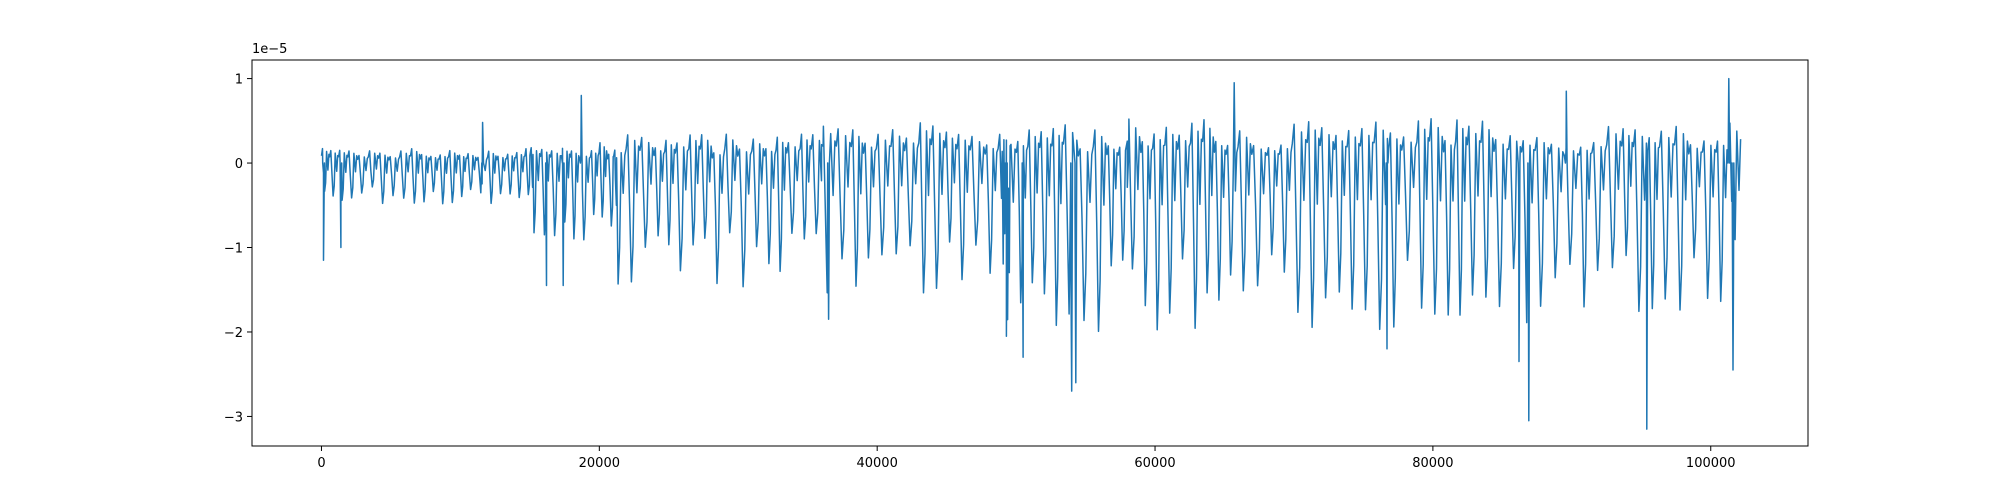 The image size is (2000, 500). I want to click on y-axis-ticks: 1 0 −1 −2 −3, so click(238, 249).